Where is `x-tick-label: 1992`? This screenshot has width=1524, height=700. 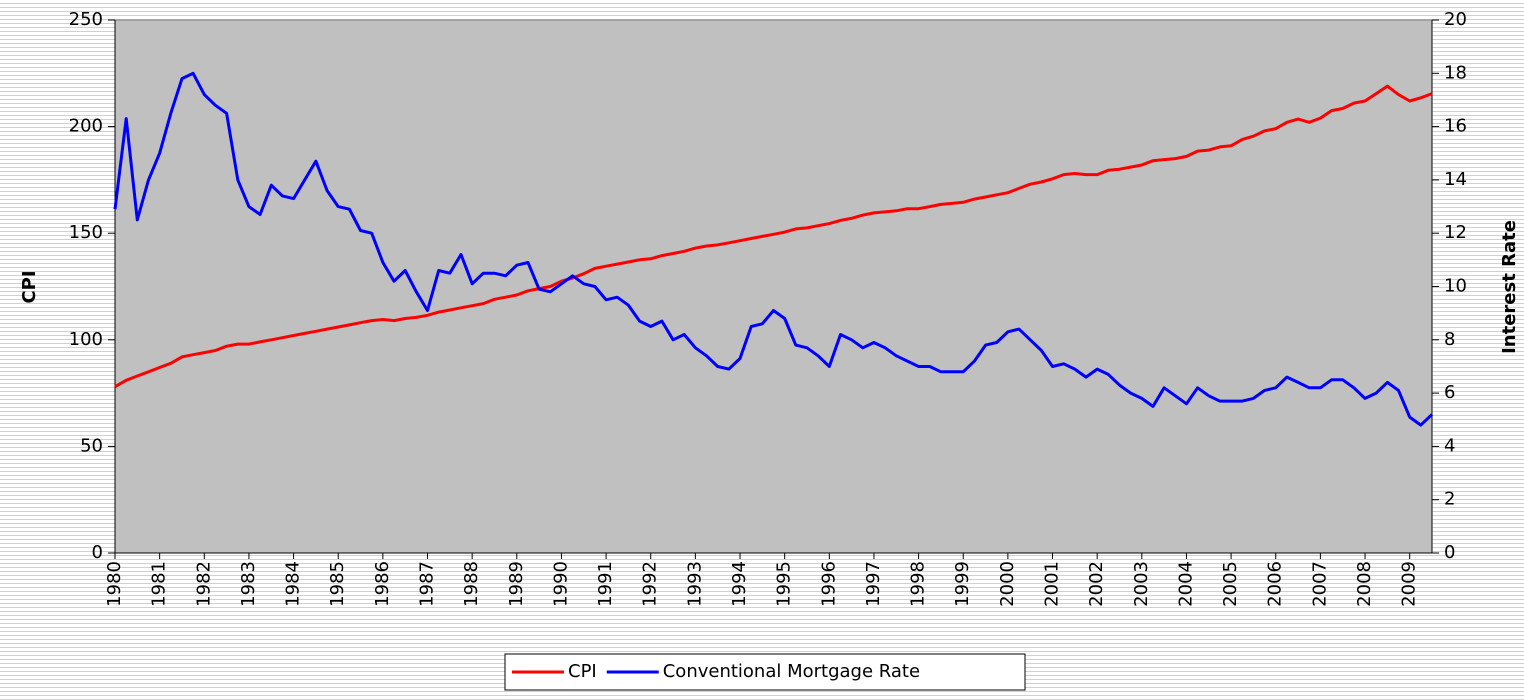
x-tick-label: 1992 is located at coordinates (650, 584).